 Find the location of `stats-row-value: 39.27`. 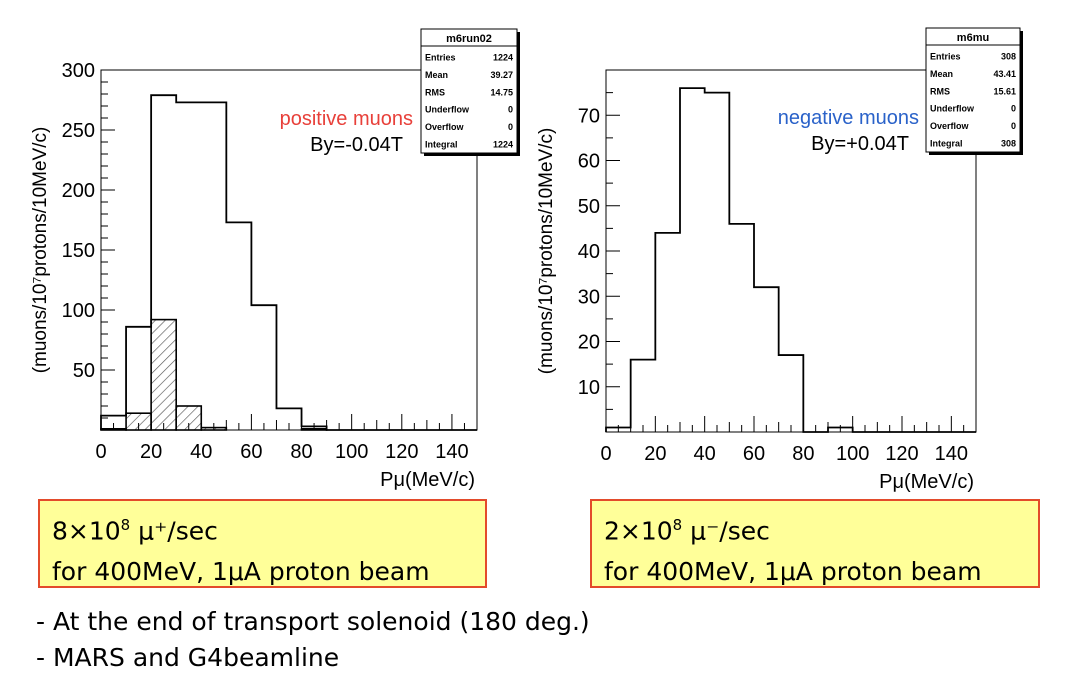

stats-row-value: 39.27 is located at coordinates (501, 75).